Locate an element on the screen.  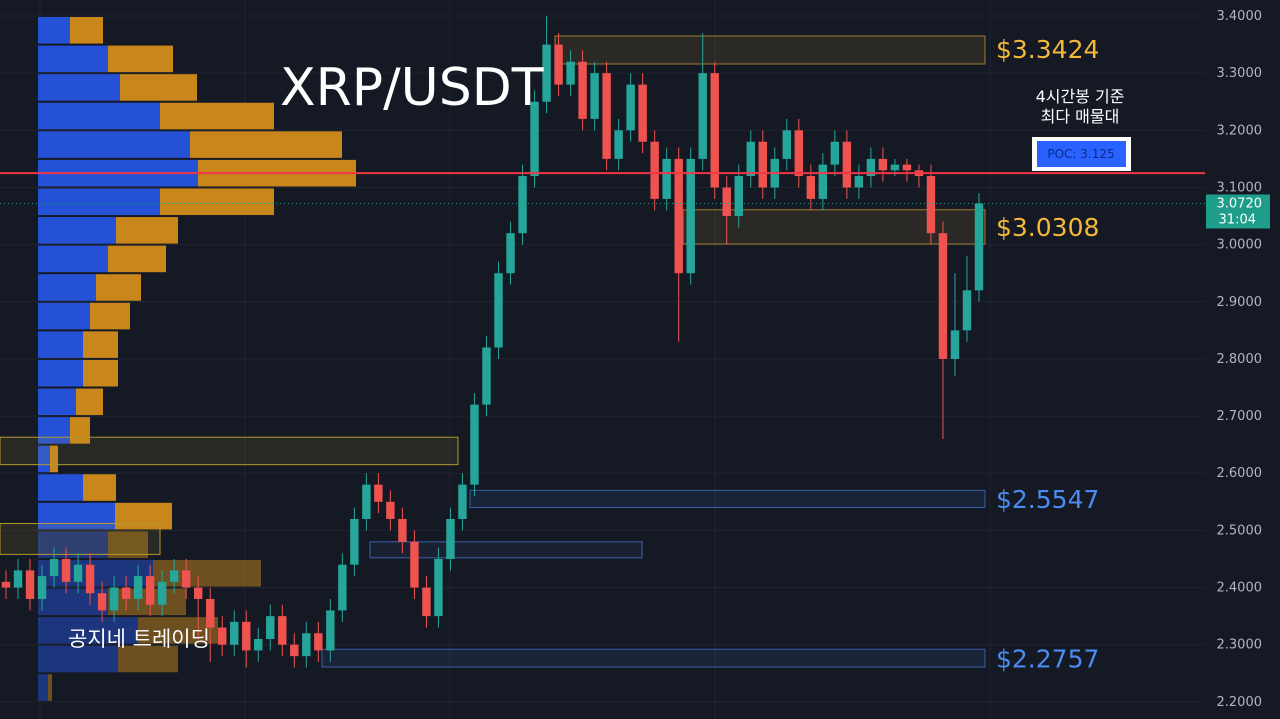
level-label: $2.5547 is located at coordinates (1047, 499).